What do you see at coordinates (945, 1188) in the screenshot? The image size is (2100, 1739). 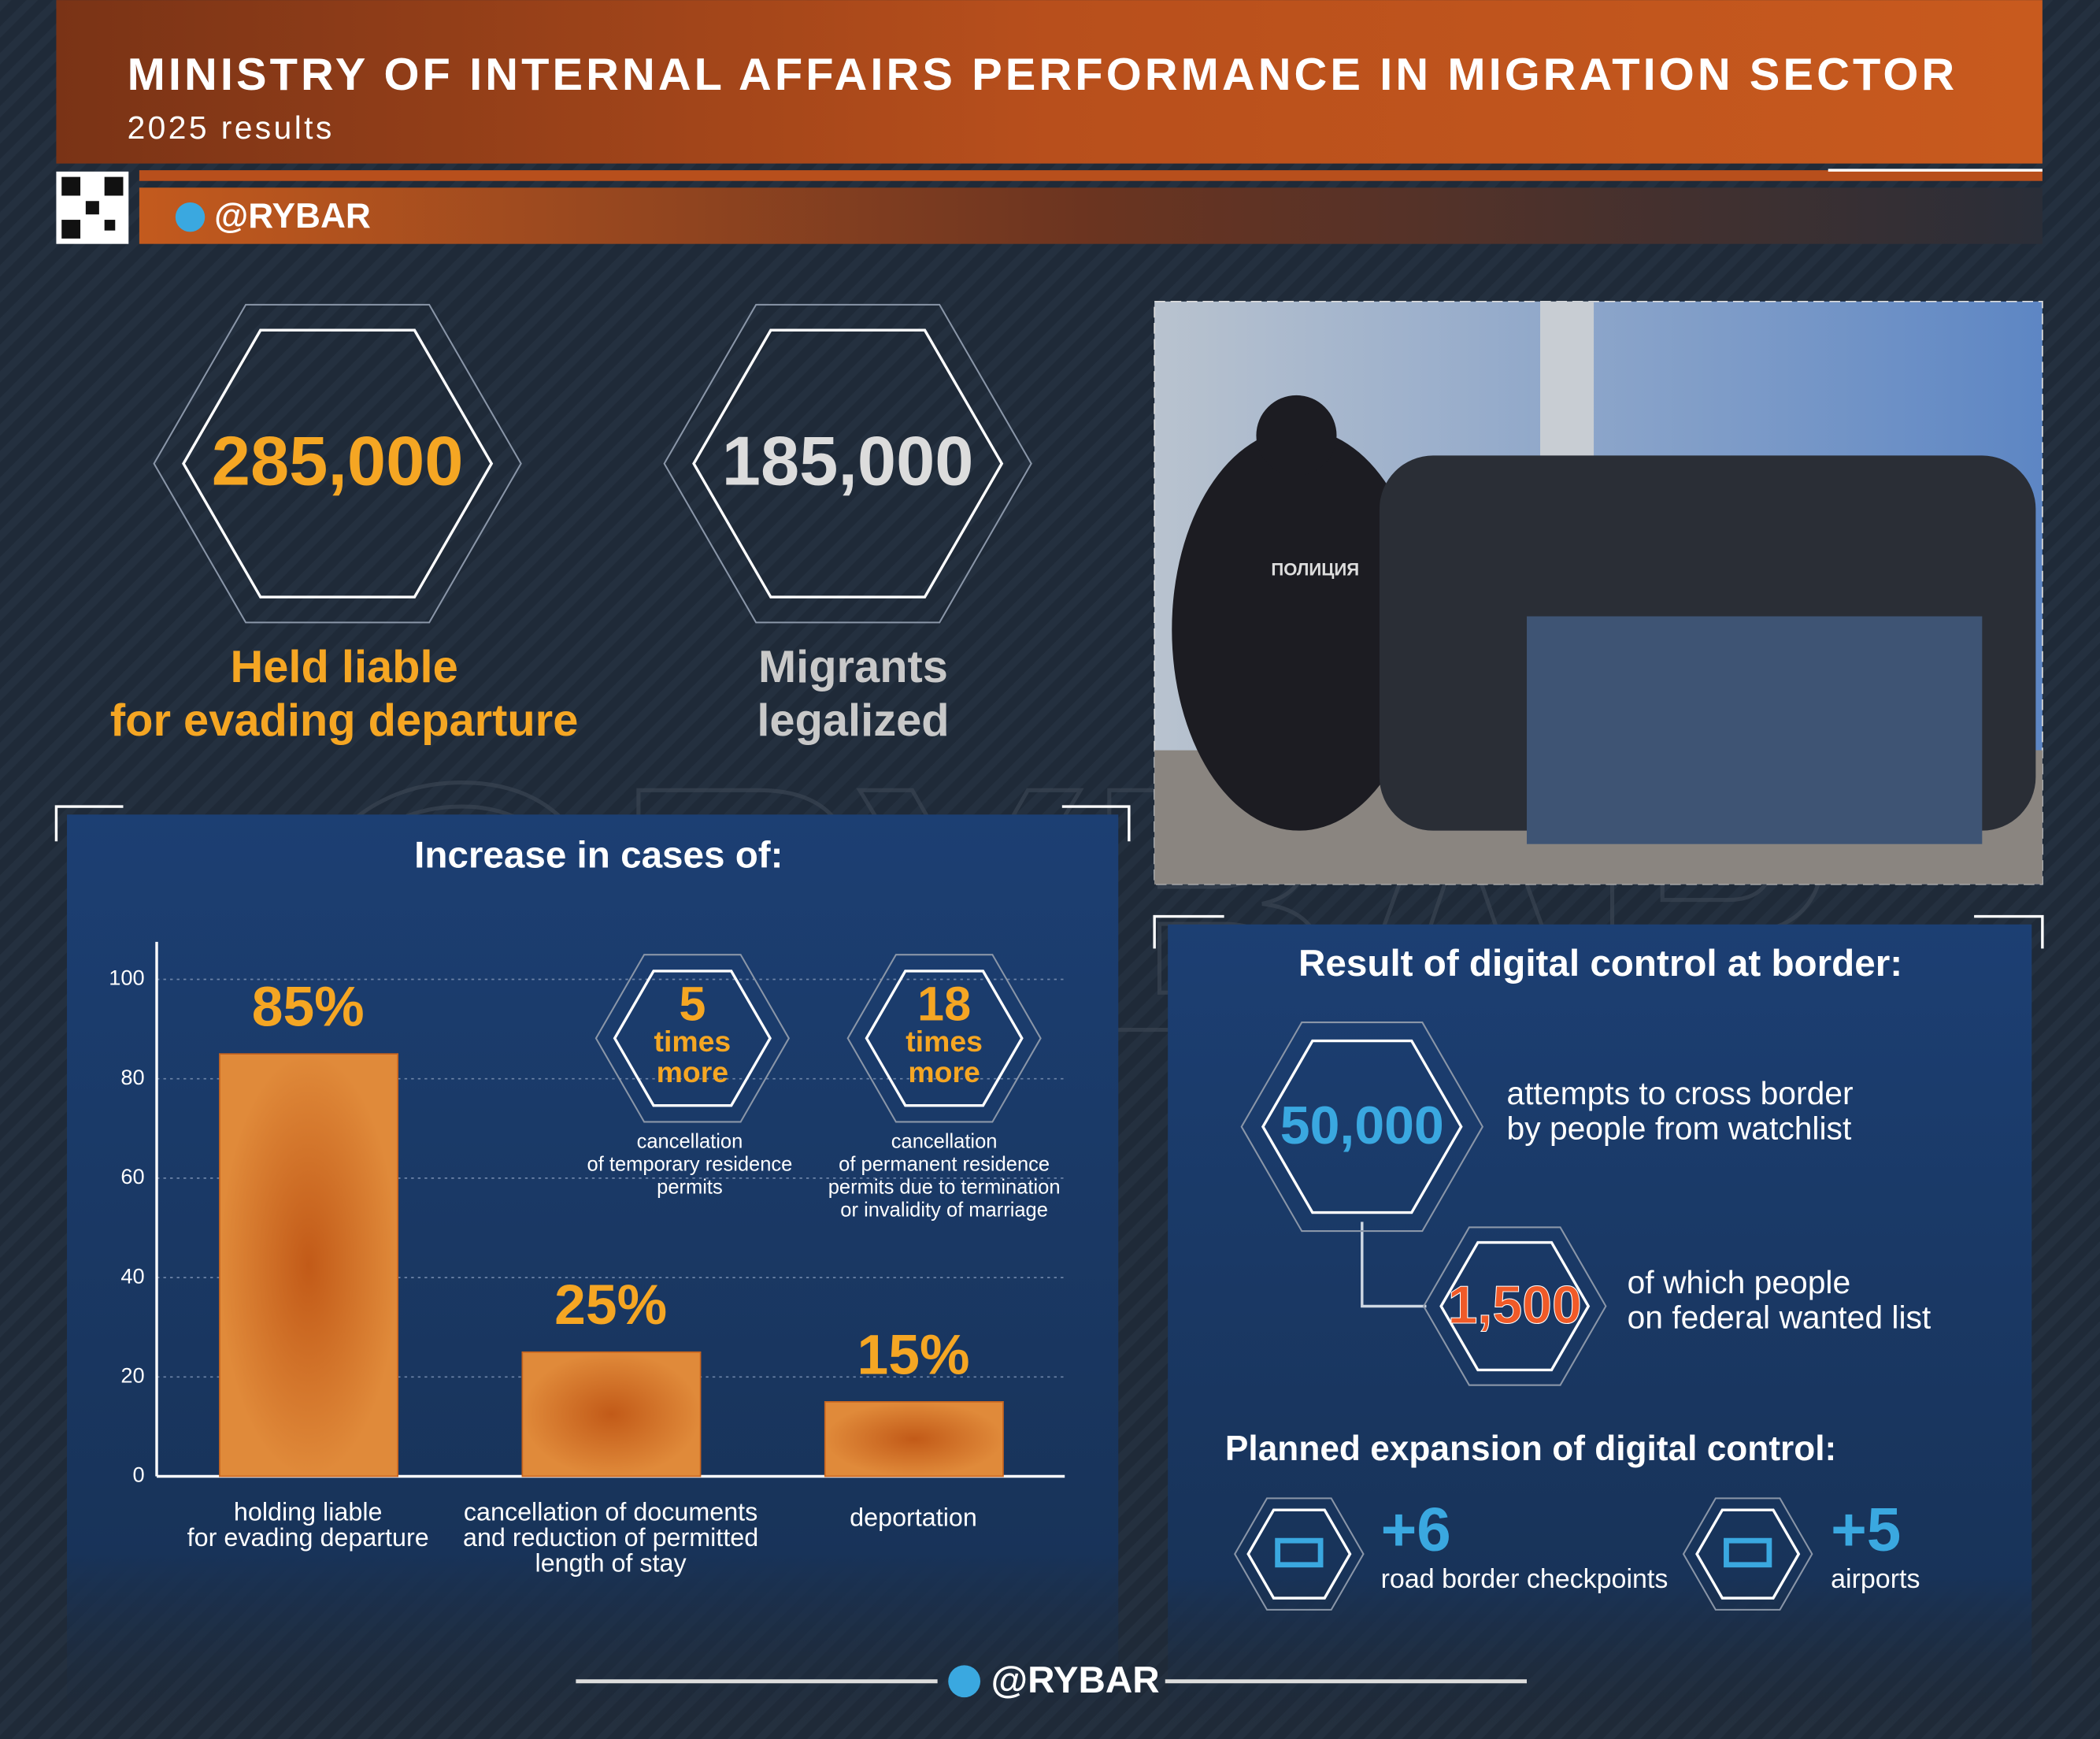 I see `callout-text: permits due to termination` at bounding box center [945, 1188].